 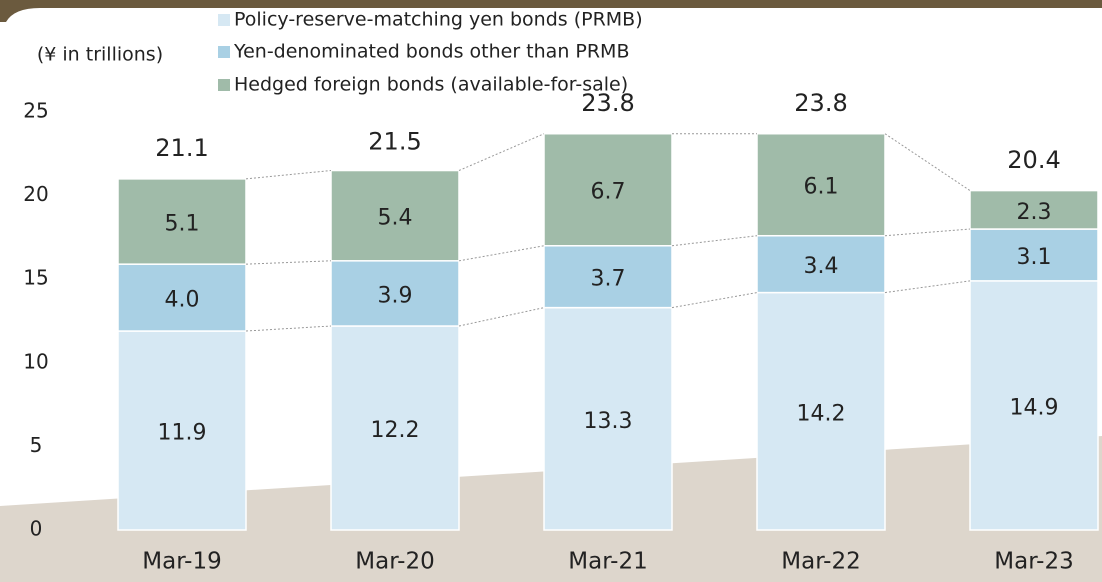 I want to click on data-label: 13.3, so click(x=608, y=421).